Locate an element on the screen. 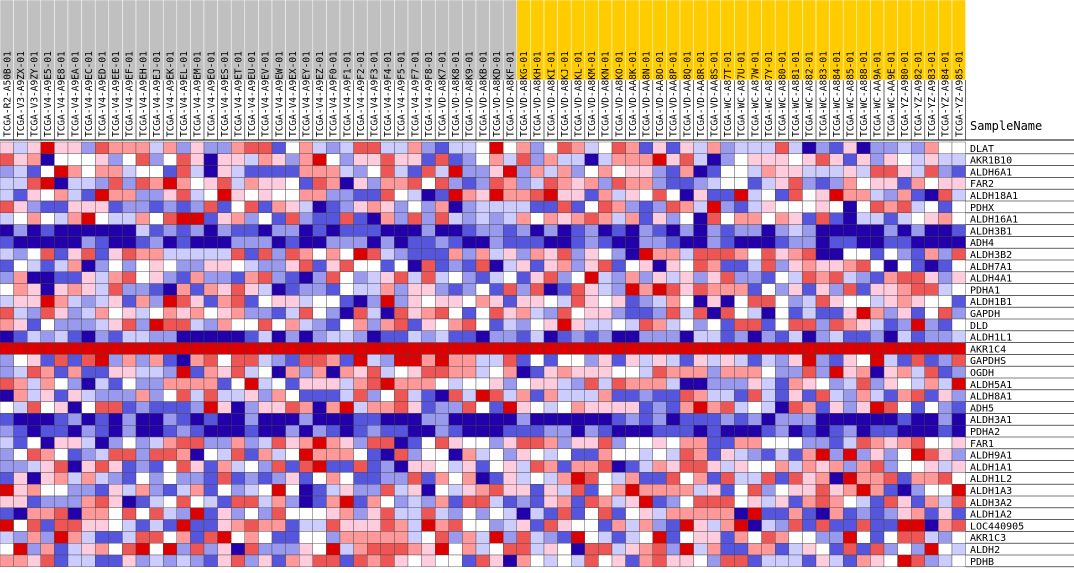  sample-label: TCGA-YZ-A985-01 is located at coordinates (959, 94).